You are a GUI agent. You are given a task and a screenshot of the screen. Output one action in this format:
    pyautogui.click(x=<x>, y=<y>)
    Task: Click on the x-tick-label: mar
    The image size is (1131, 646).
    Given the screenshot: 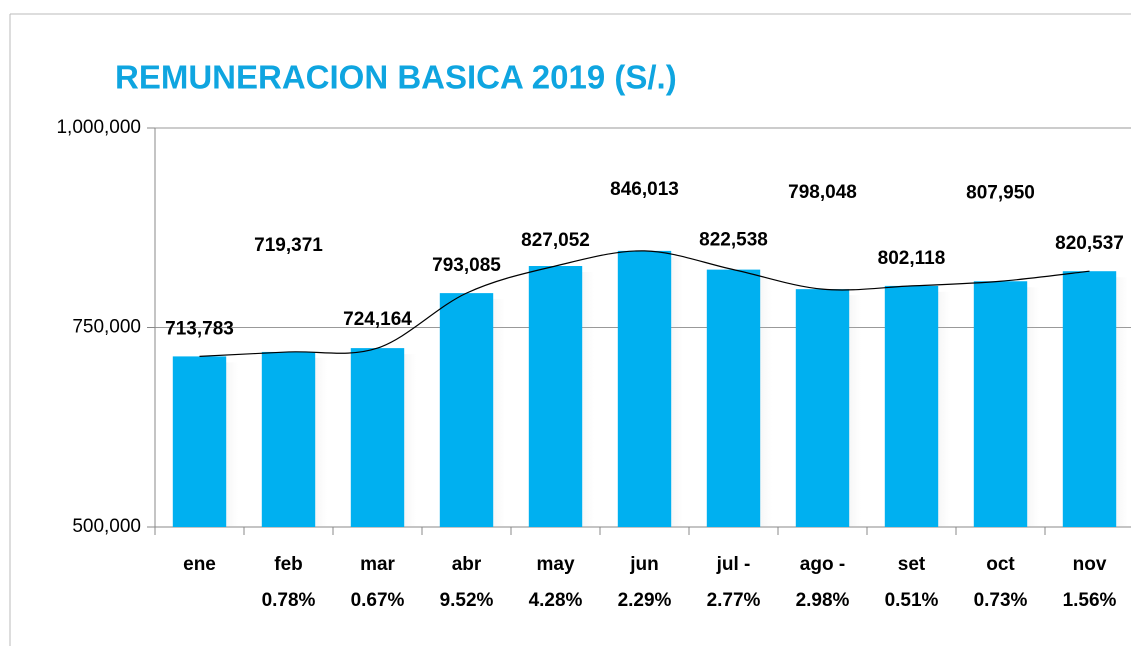 What is the action you would take?
    pyautogui.click(x=377, y=564)
    